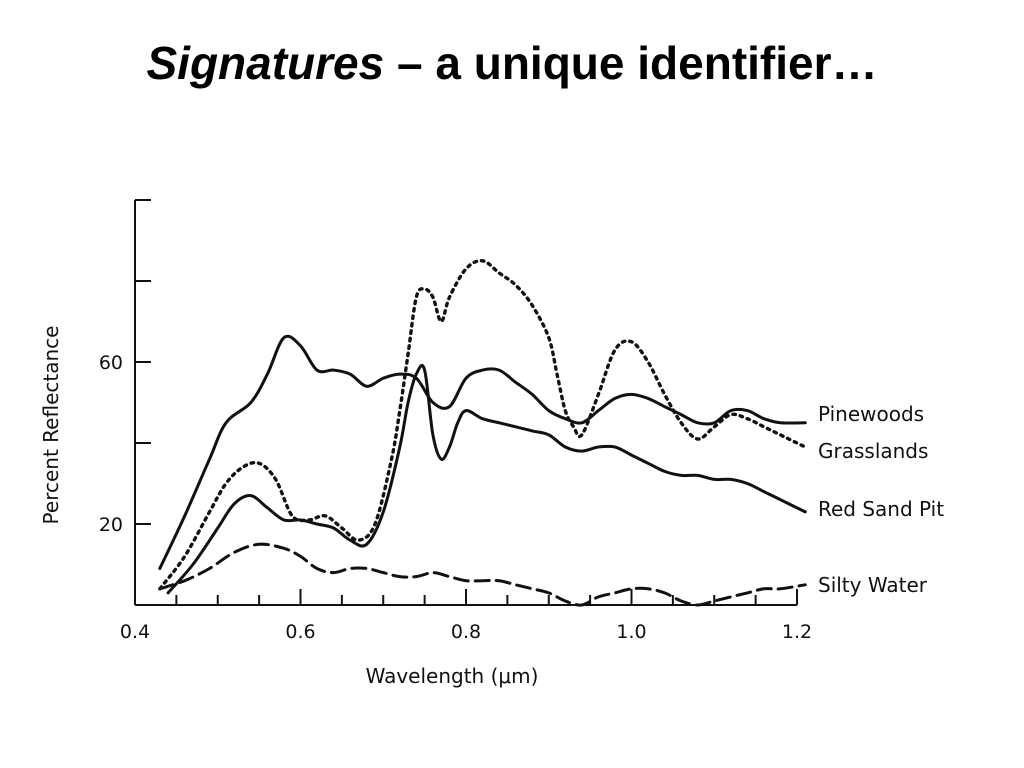 The width and height of the screenshot is (1024, 768). Describe the element at coordinates (111, 363) in the screenshot. I see `y-tick-label: 60` at that location.